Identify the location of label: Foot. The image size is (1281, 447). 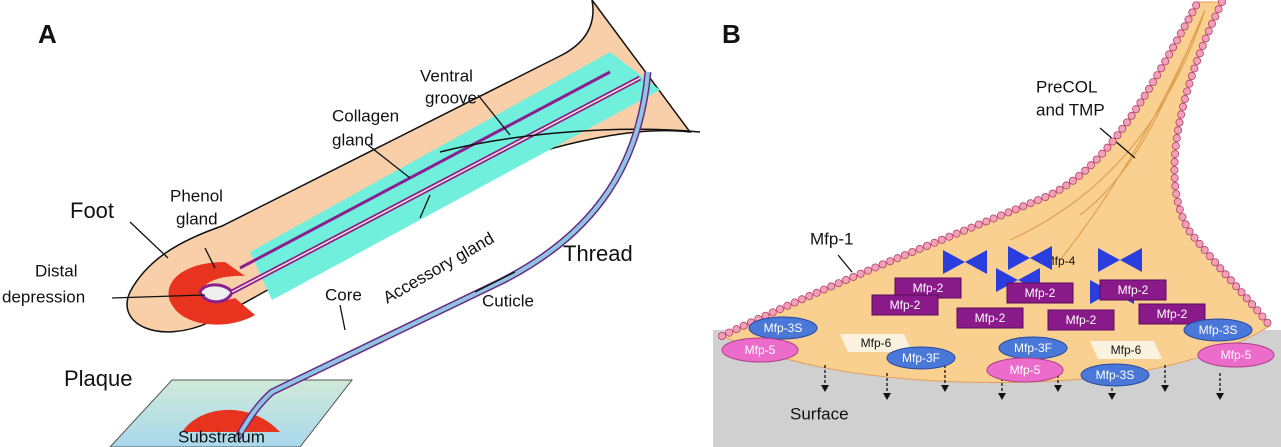
(92, 210).